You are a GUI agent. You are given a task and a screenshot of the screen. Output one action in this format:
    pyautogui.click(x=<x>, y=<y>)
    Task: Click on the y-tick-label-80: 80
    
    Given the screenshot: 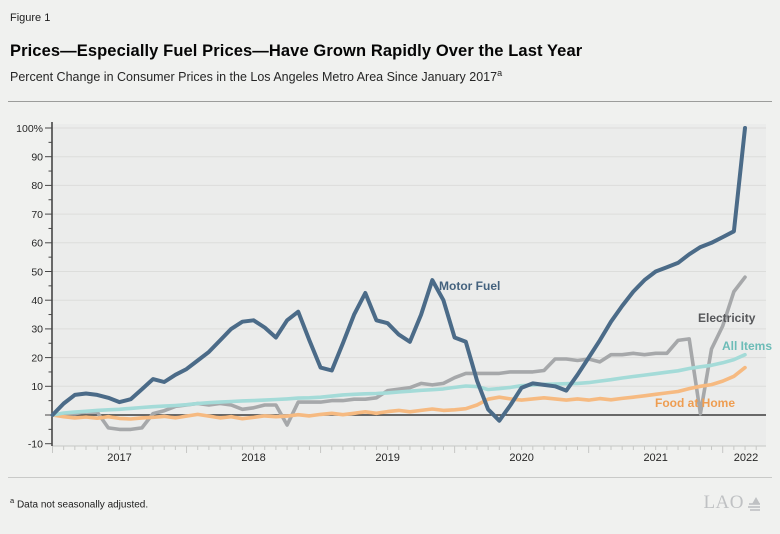 What is the action you would take?
    pyautogui.click(x=37, y=186)
    